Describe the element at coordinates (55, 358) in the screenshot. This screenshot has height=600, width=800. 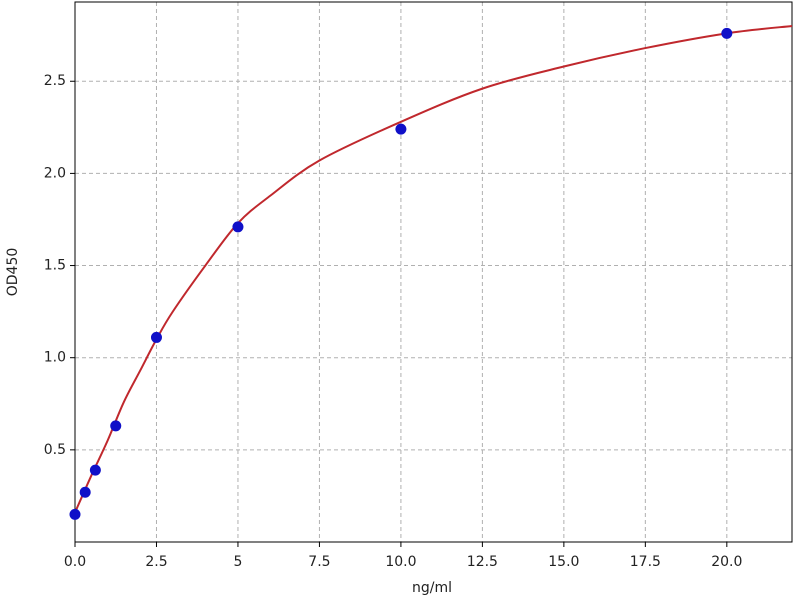
I see `y-tick-label: 1.0` at that location.